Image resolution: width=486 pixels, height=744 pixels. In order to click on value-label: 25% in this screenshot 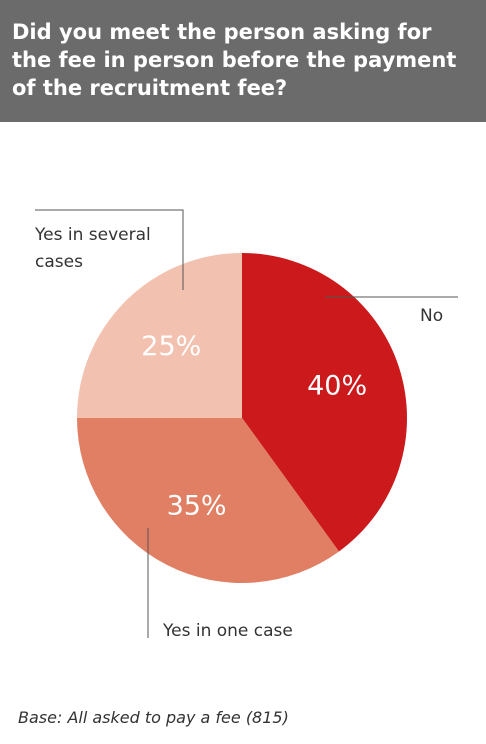, I will do `click(171, 346)`.